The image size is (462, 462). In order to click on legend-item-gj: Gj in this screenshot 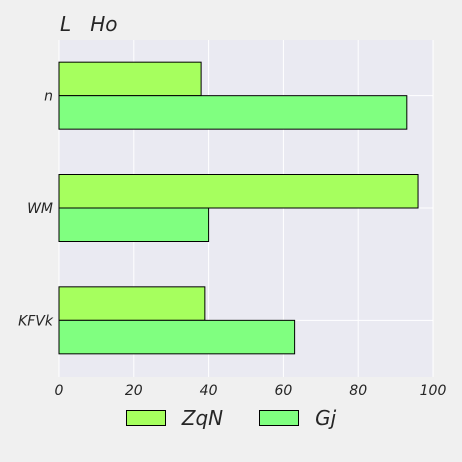, I will do `click(297, 418)`.